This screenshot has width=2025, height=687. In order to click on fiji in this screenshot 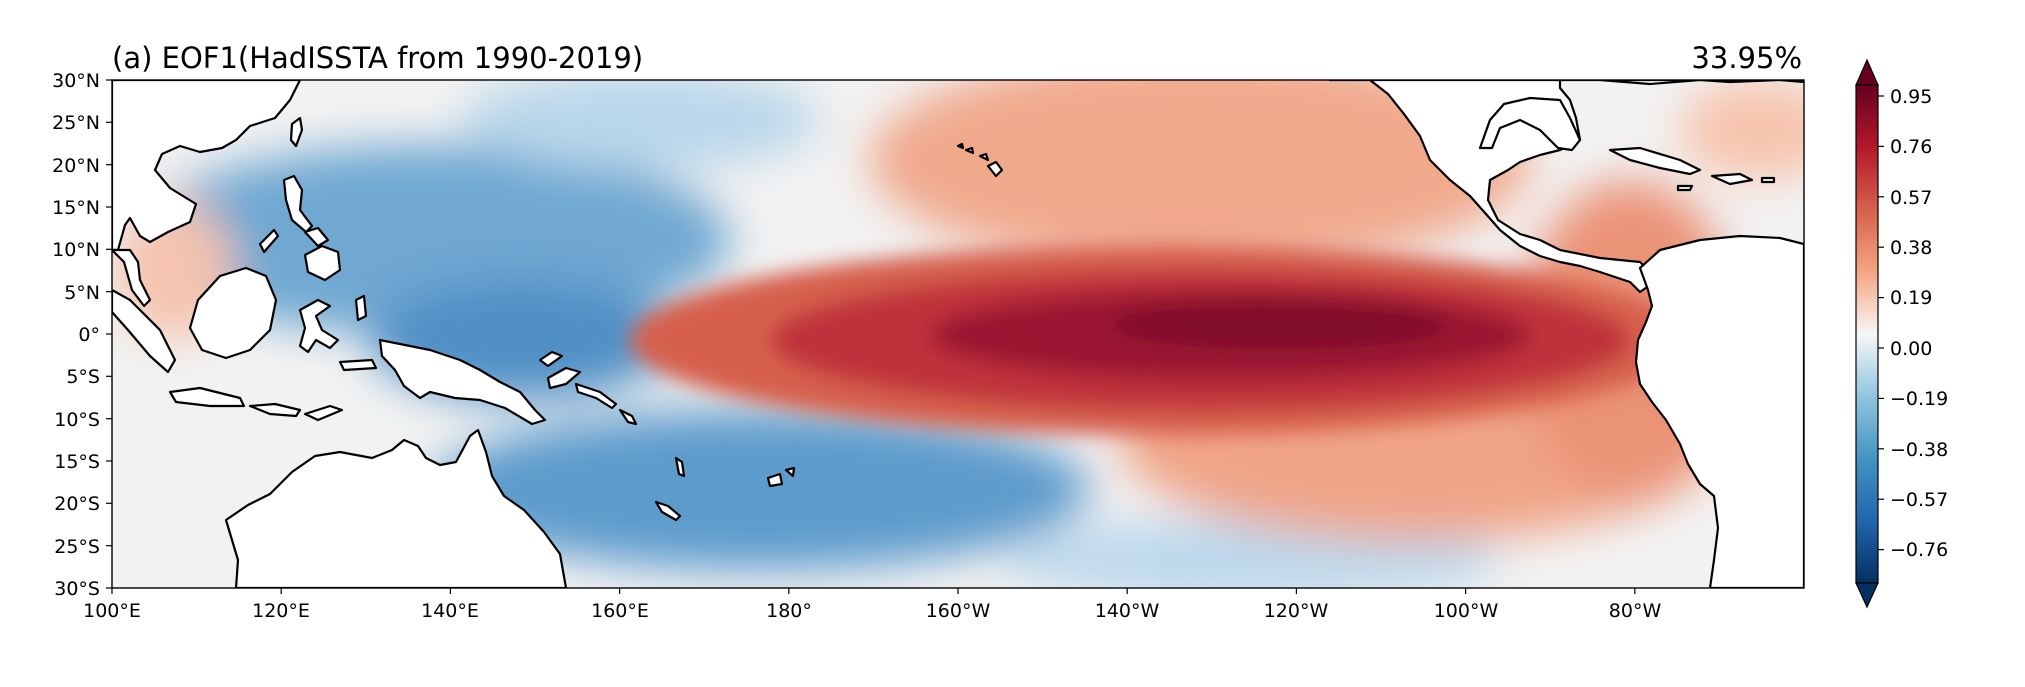, I will do `click(775, 480)`.